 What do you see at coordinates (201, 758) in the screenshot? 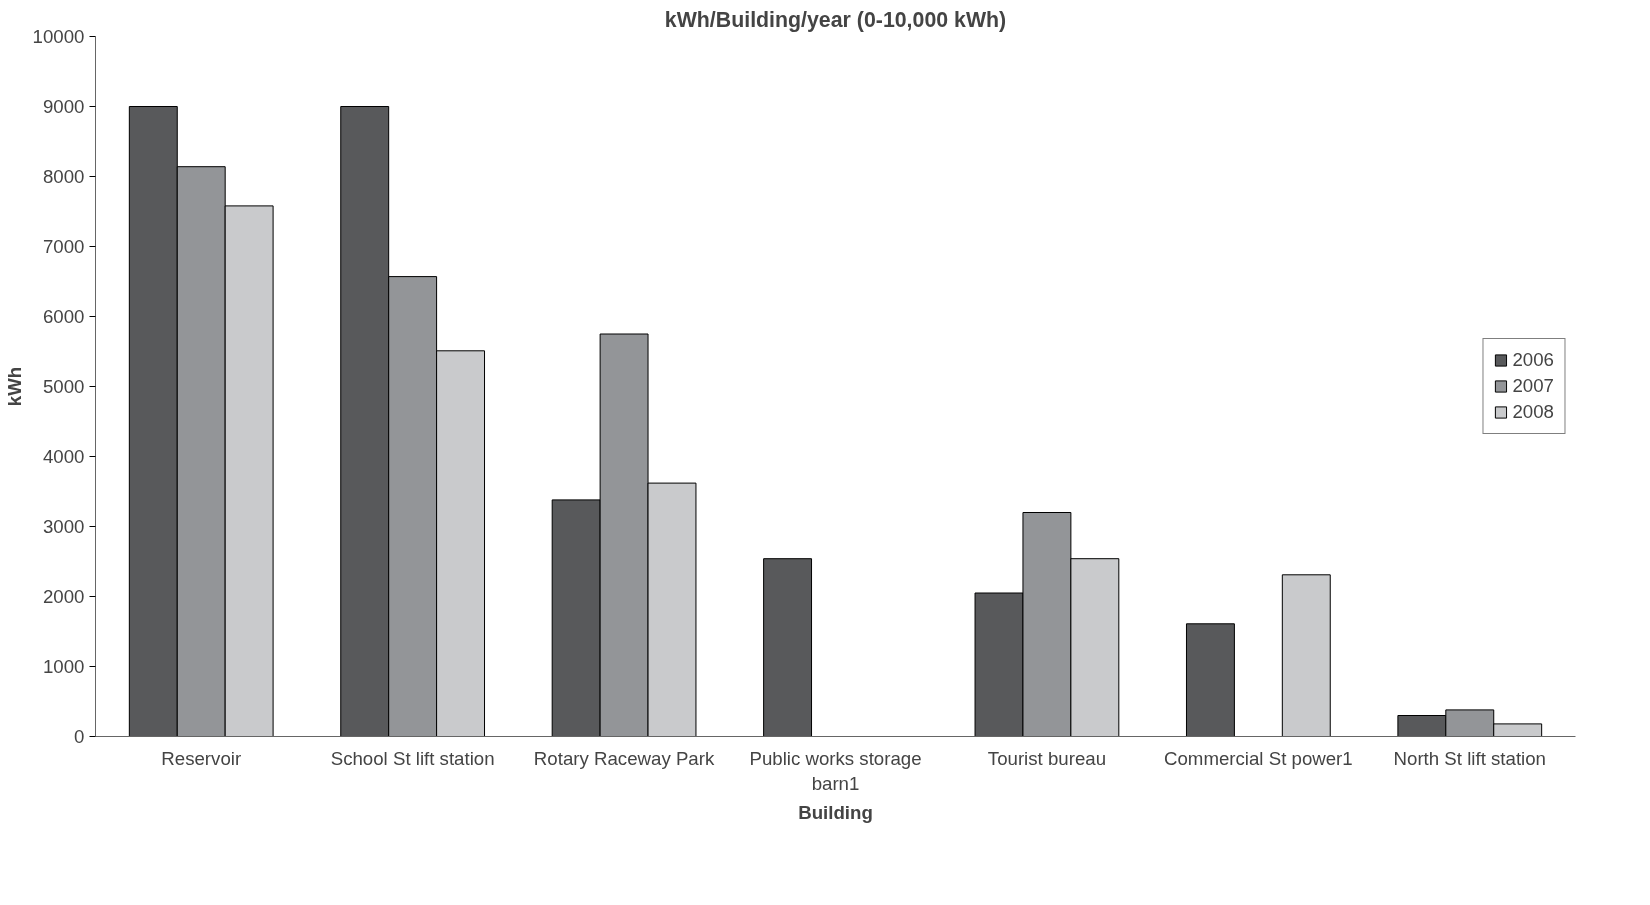
I see `x-tick-label: Reservoir` at bounding box center [201, 758].